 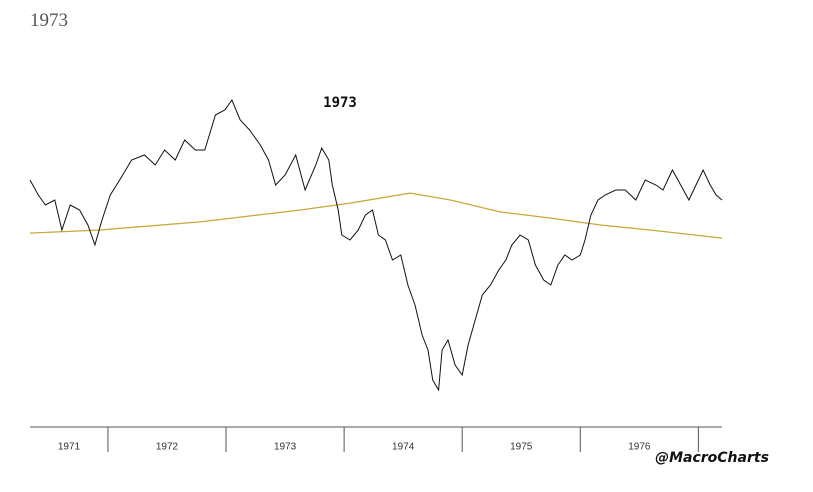 I want to click on x-tick-label: 1975, so click(x=521, y=447).